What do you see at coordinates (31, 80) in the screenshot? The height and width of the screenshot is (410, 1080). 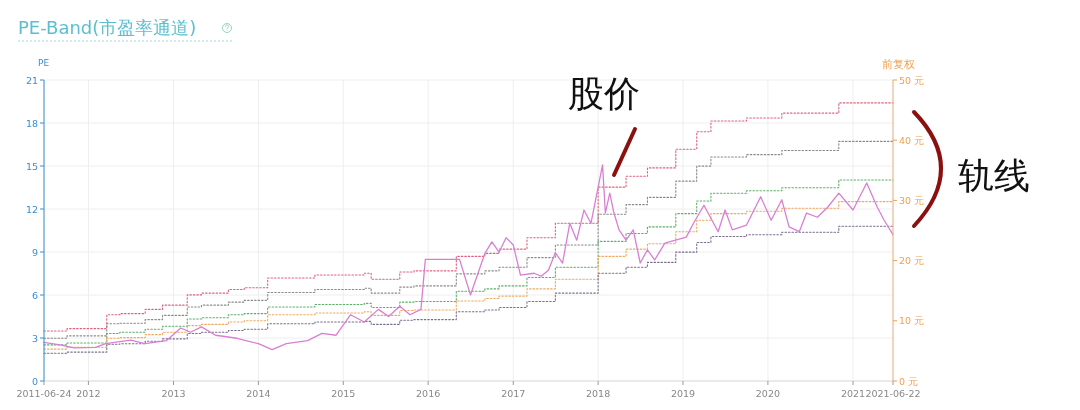 I see `y-tick-label: 21` at bounding box center [31, 80].